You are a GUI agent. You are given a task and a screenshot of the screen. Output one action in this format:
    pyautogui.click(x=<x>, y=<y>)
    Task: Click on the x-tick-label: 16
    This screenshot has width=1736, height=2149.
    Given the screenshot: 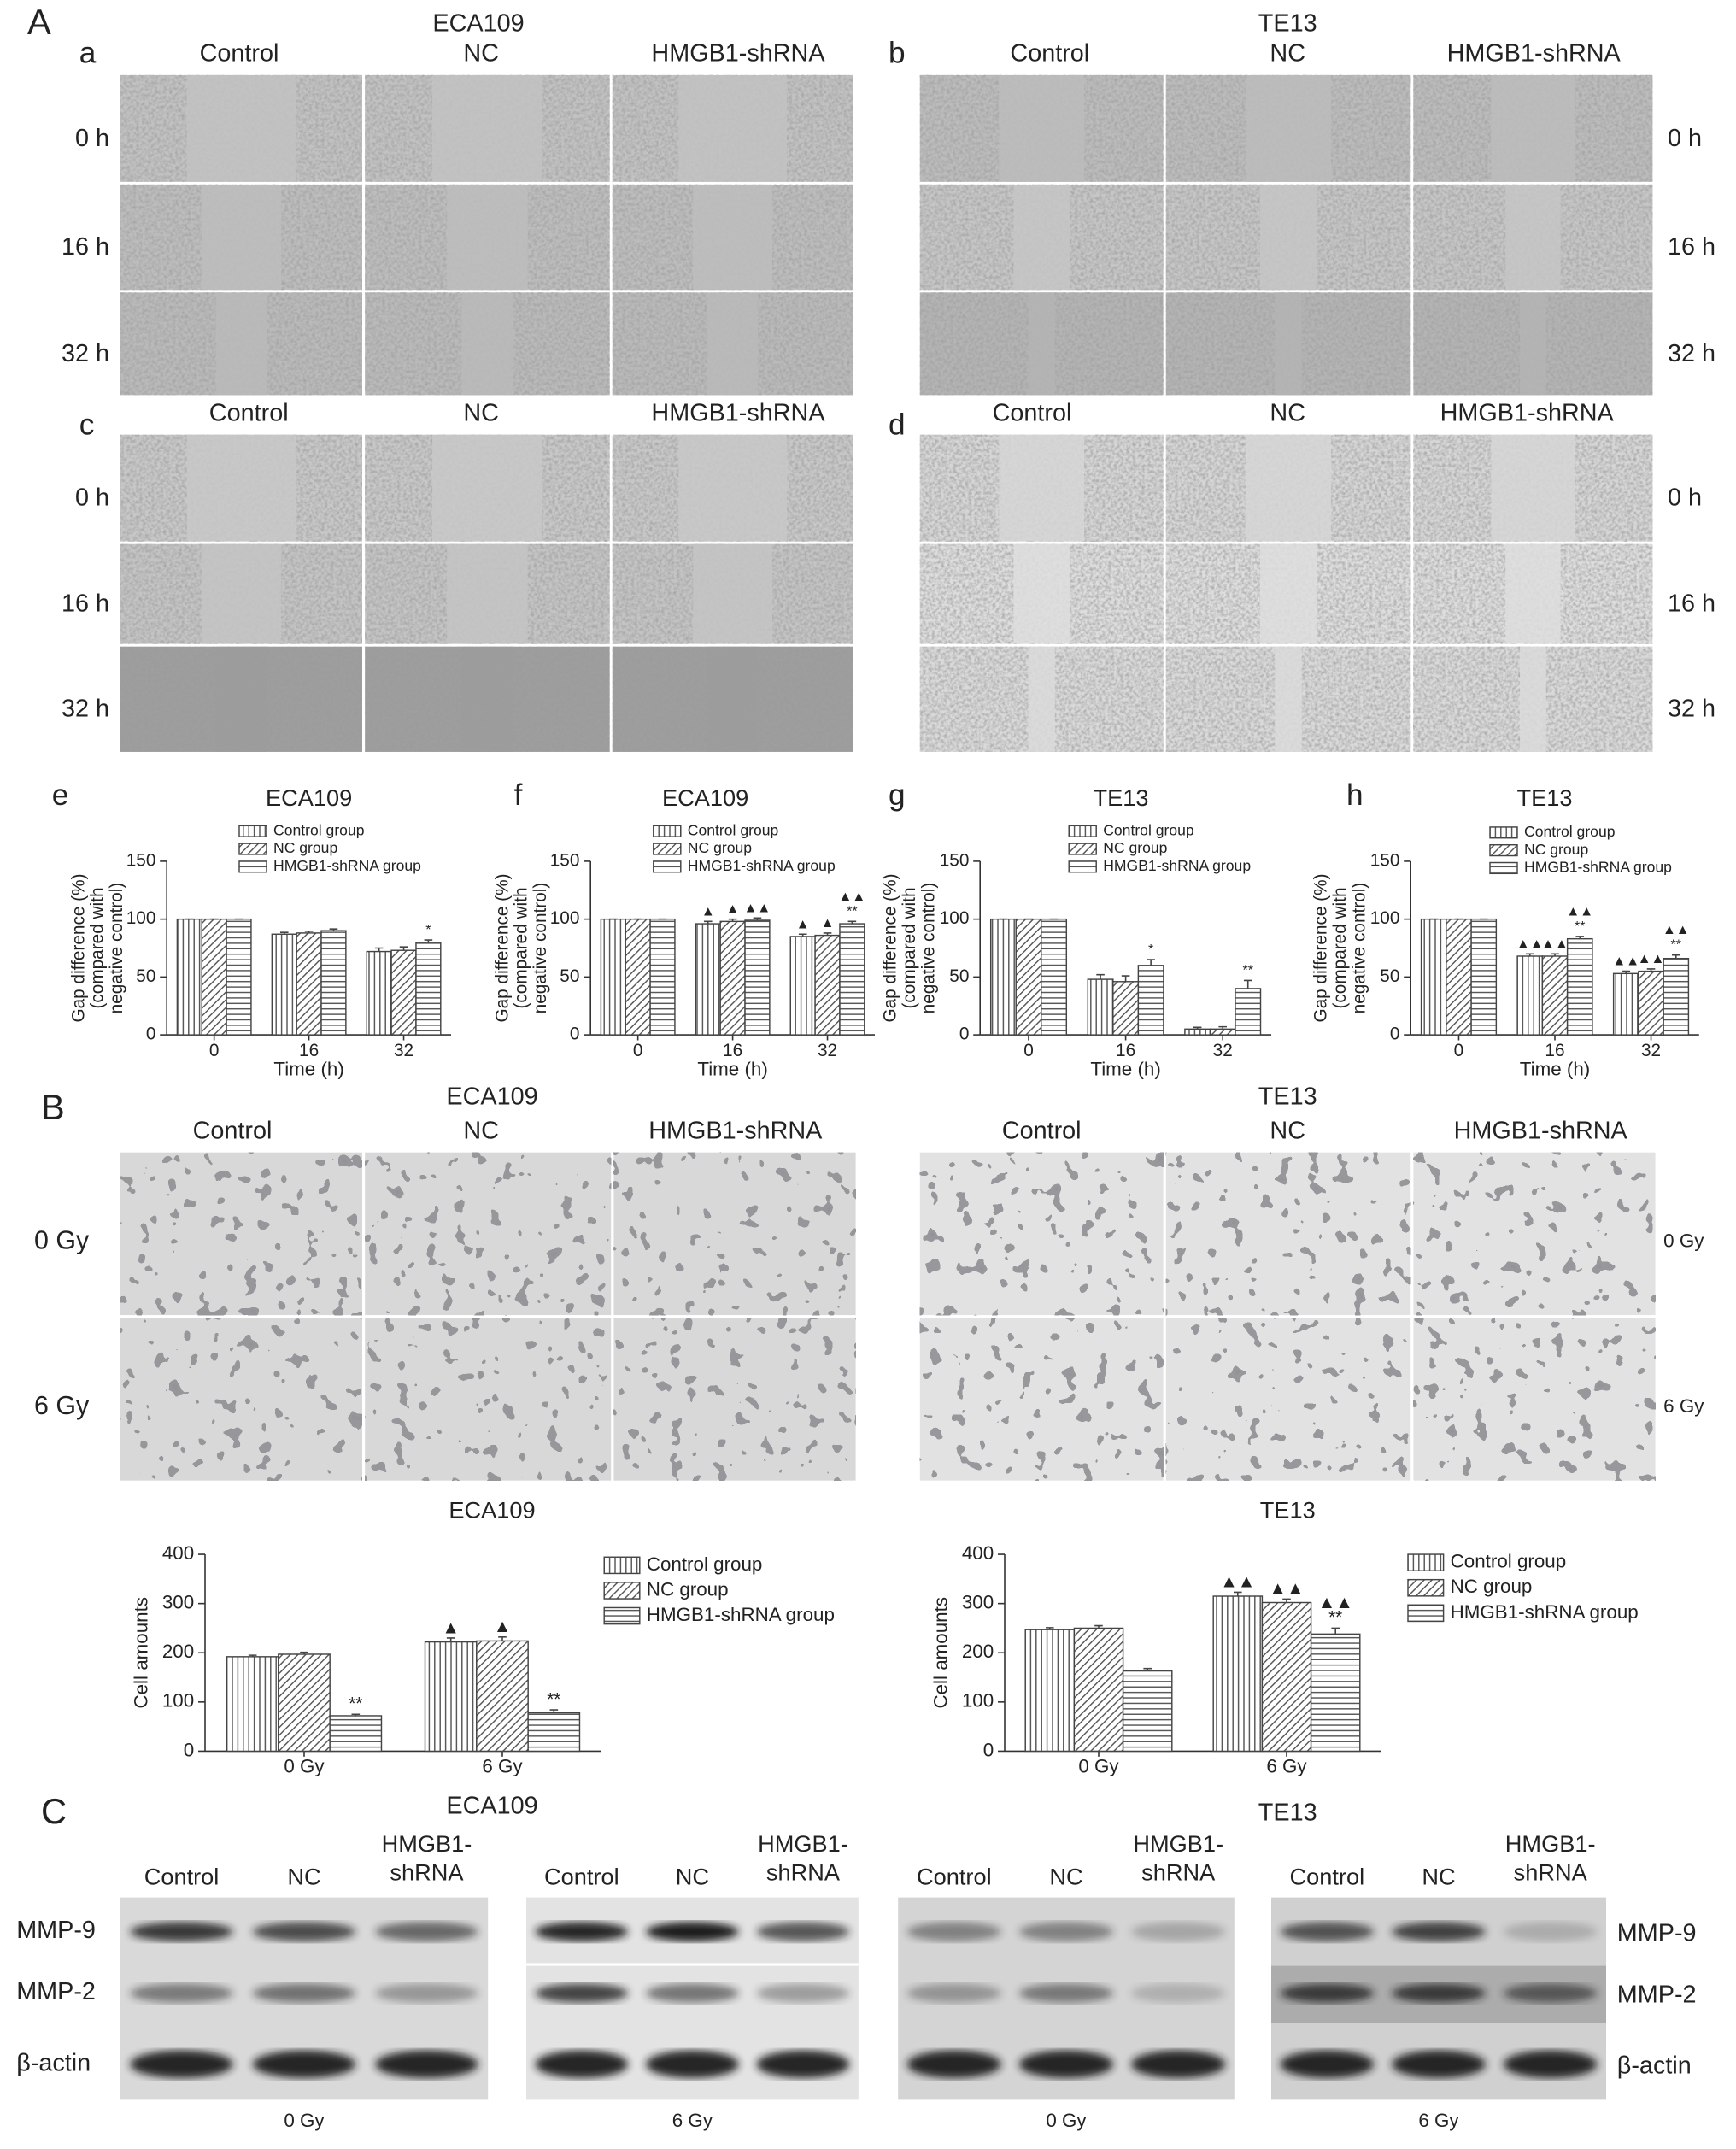 What is the action you would take?
    pyautogui.click(x=1125, y=1050)
    